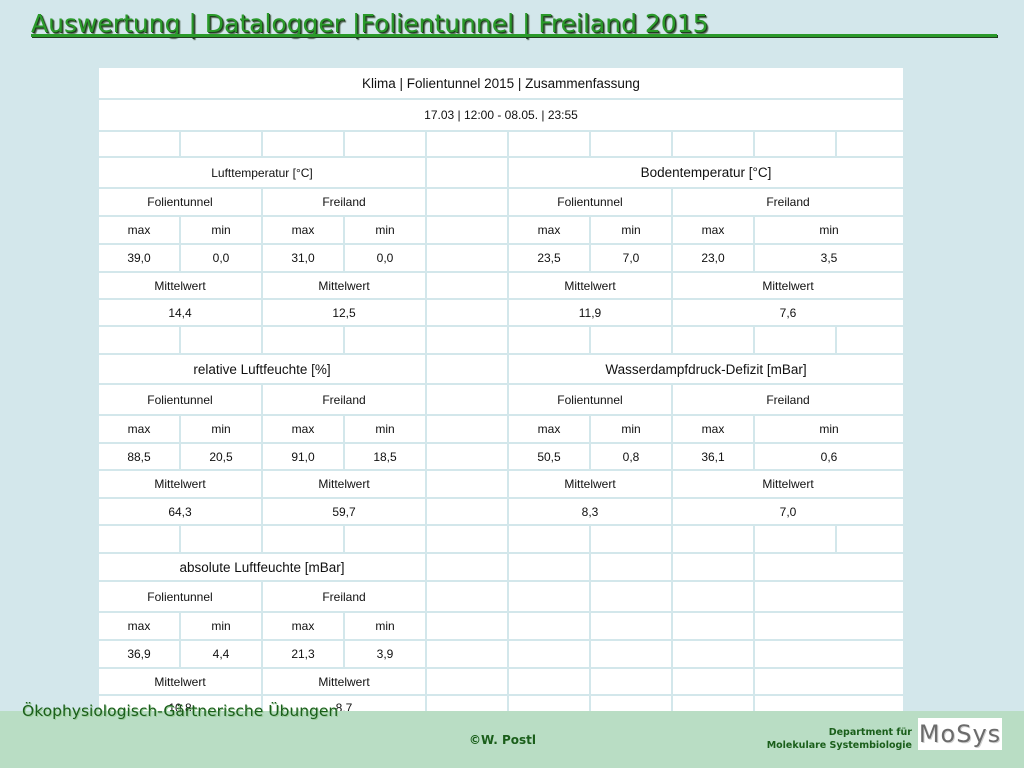 The image size is (1024, 768). What do you see at coordinates (960, 734) in the screenshot?
I see `mosys-logo: MoSys` at bounding box center [960, 734].